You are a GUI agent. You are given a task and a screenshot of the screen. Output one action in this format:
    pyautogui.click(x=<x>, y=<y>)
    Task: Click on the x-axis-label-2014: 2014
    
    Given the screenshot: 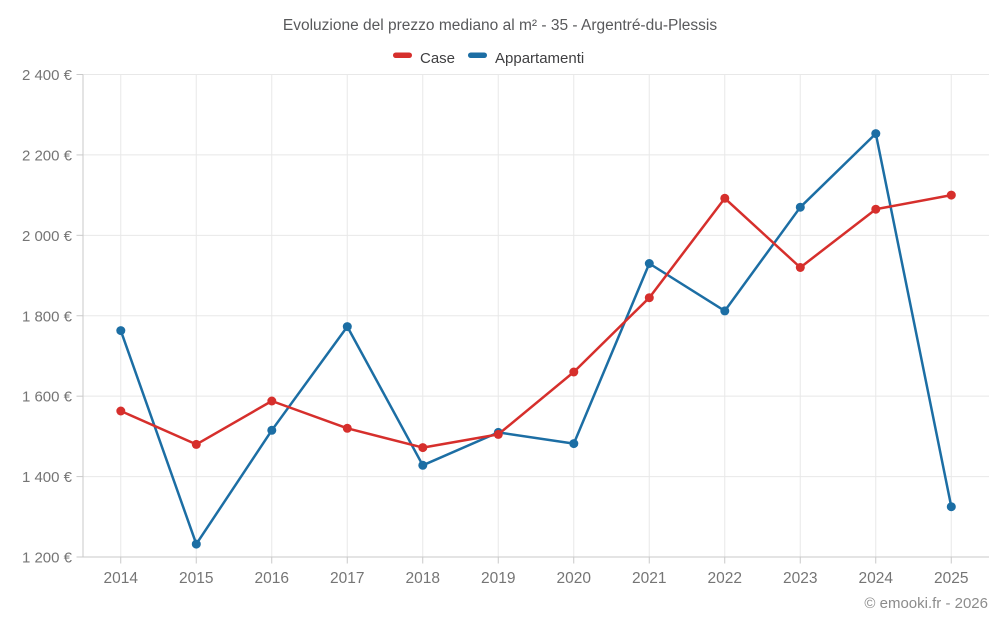 What is the action you would take?
    pyautogui.click(x=121, y=578)
    